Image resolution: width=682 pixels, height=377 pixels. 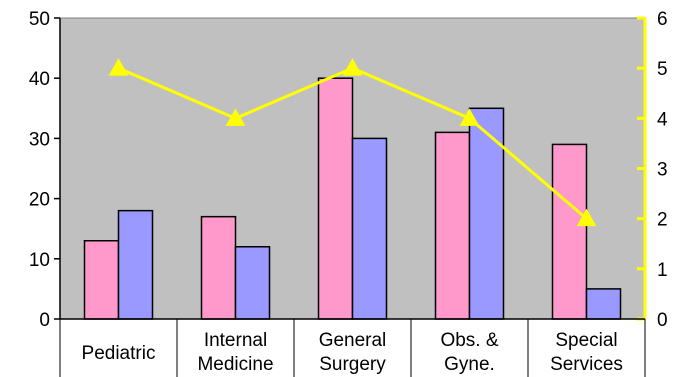 What do you see at coordinates (39, 200) in the screenshot?
I see `left-tick-label-3: 20` at bounding box center [39, 200].